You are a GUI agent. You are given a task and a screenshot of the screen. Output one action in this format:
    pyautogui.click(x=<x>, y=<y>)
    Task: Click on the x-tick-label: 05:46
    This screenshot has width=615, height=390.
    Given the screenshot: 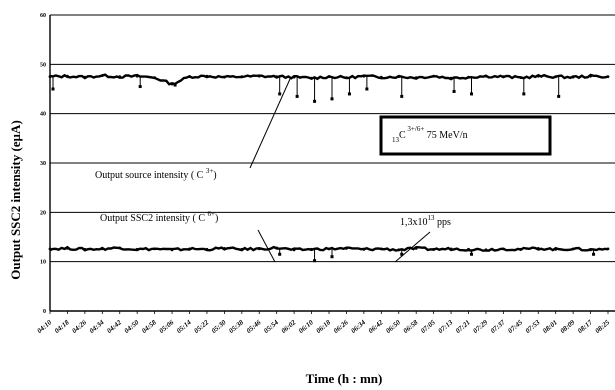 What is the action you would take?
    pyautogui.click(x=254, y=326)
    